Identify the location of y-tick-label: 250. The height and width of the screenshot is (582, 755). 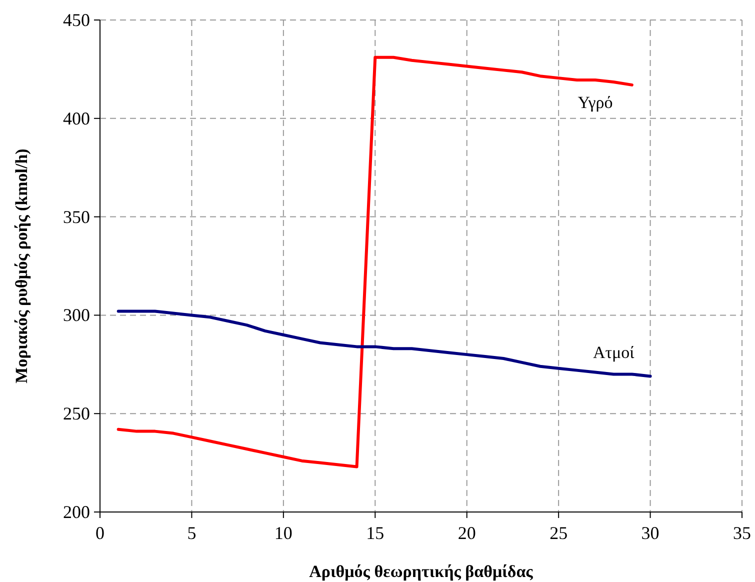
(76, 414).